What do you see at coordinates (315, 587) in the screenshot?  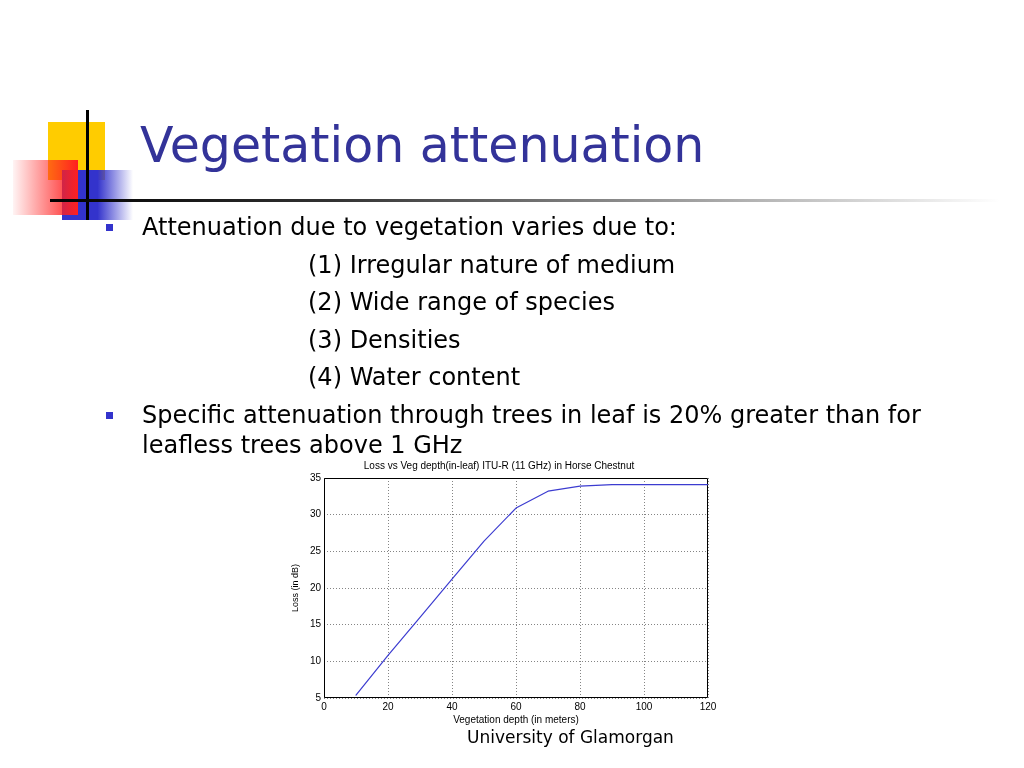 I see `y-tick-label: 20` at bounding box center [315, 587].